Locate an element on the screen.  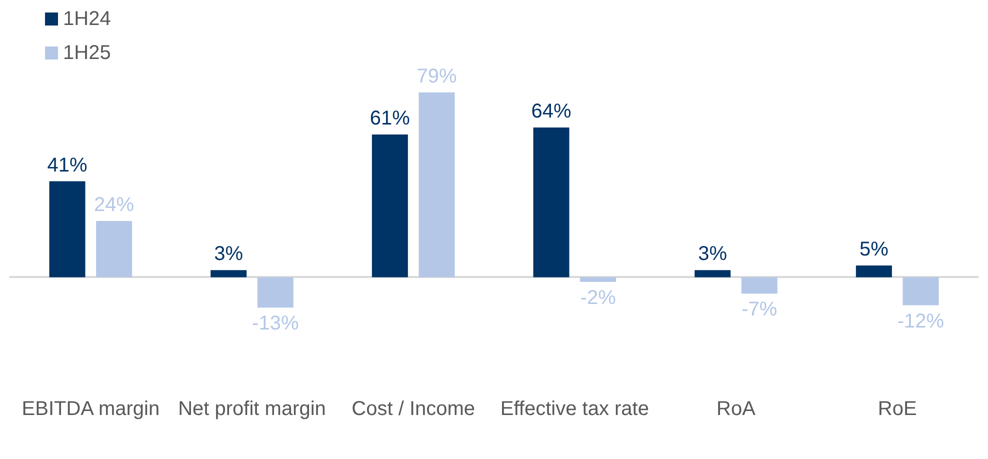
x-tick-label: RoA is located at coordinates (736, 409).